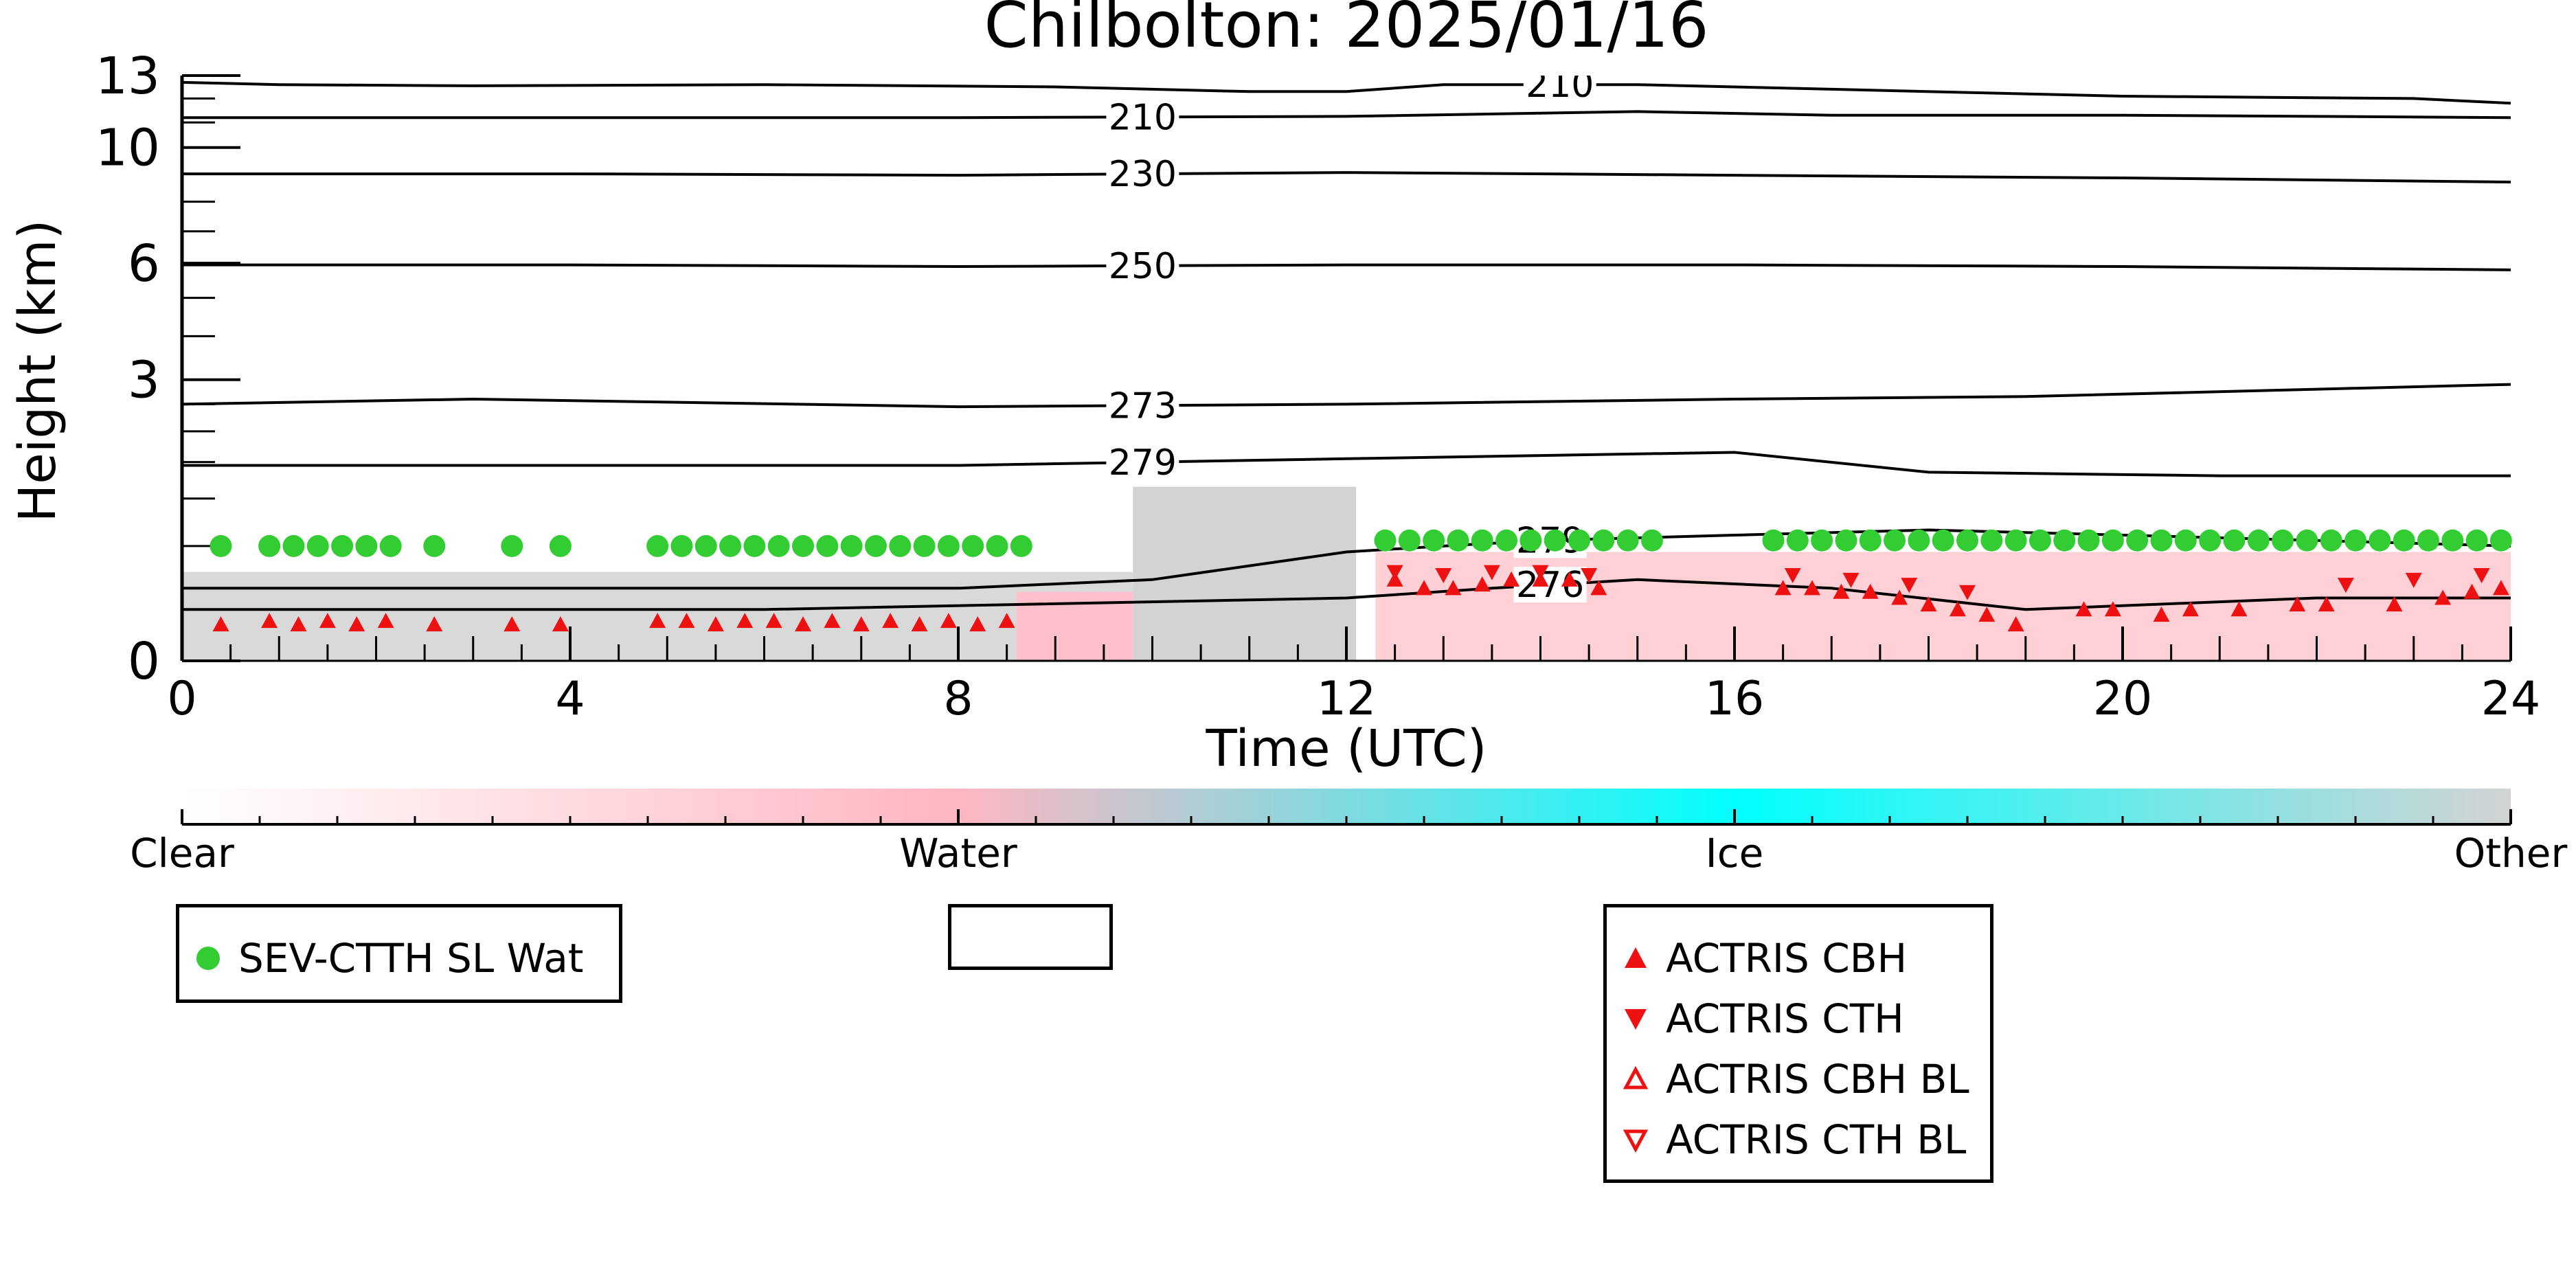 The image size is (2576, 1288). What do you see at coordinates (144, 380) in the screenshot?
I see `y-tick-label: 3` at bounding box center [144, 380].